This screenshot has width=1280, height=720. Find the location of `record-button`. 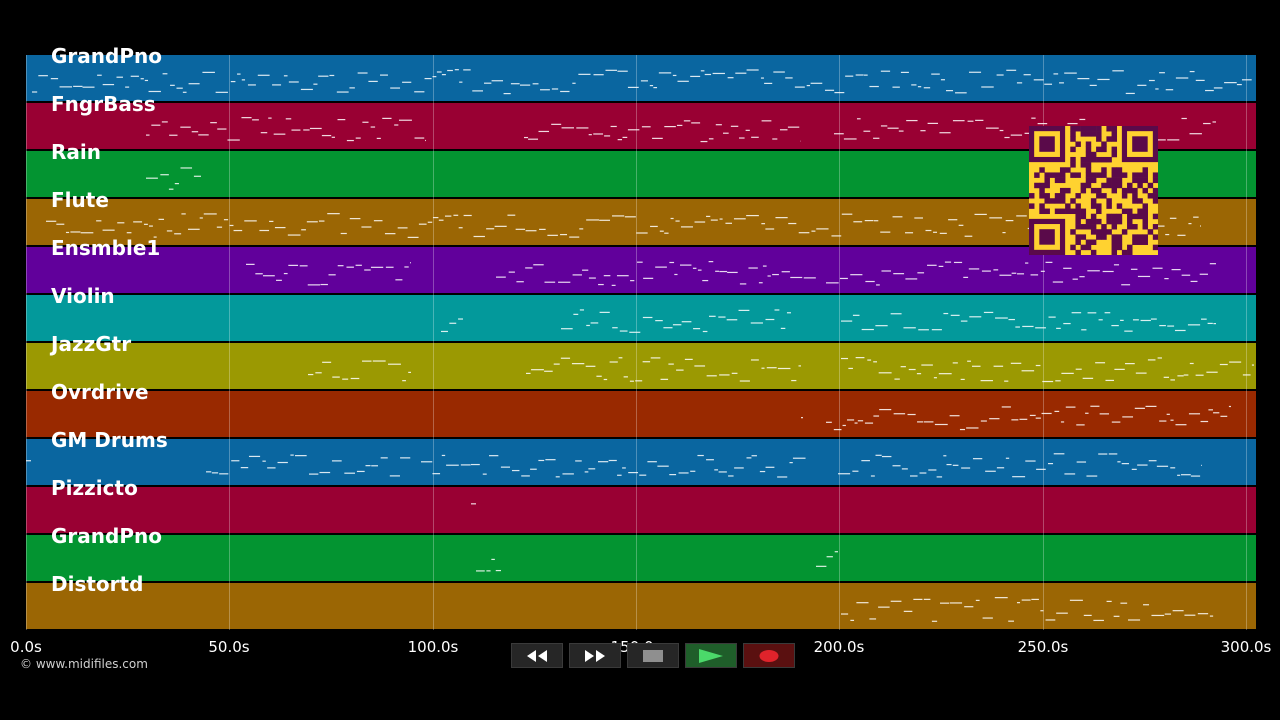

record-button is located at coordinates (769, 655).